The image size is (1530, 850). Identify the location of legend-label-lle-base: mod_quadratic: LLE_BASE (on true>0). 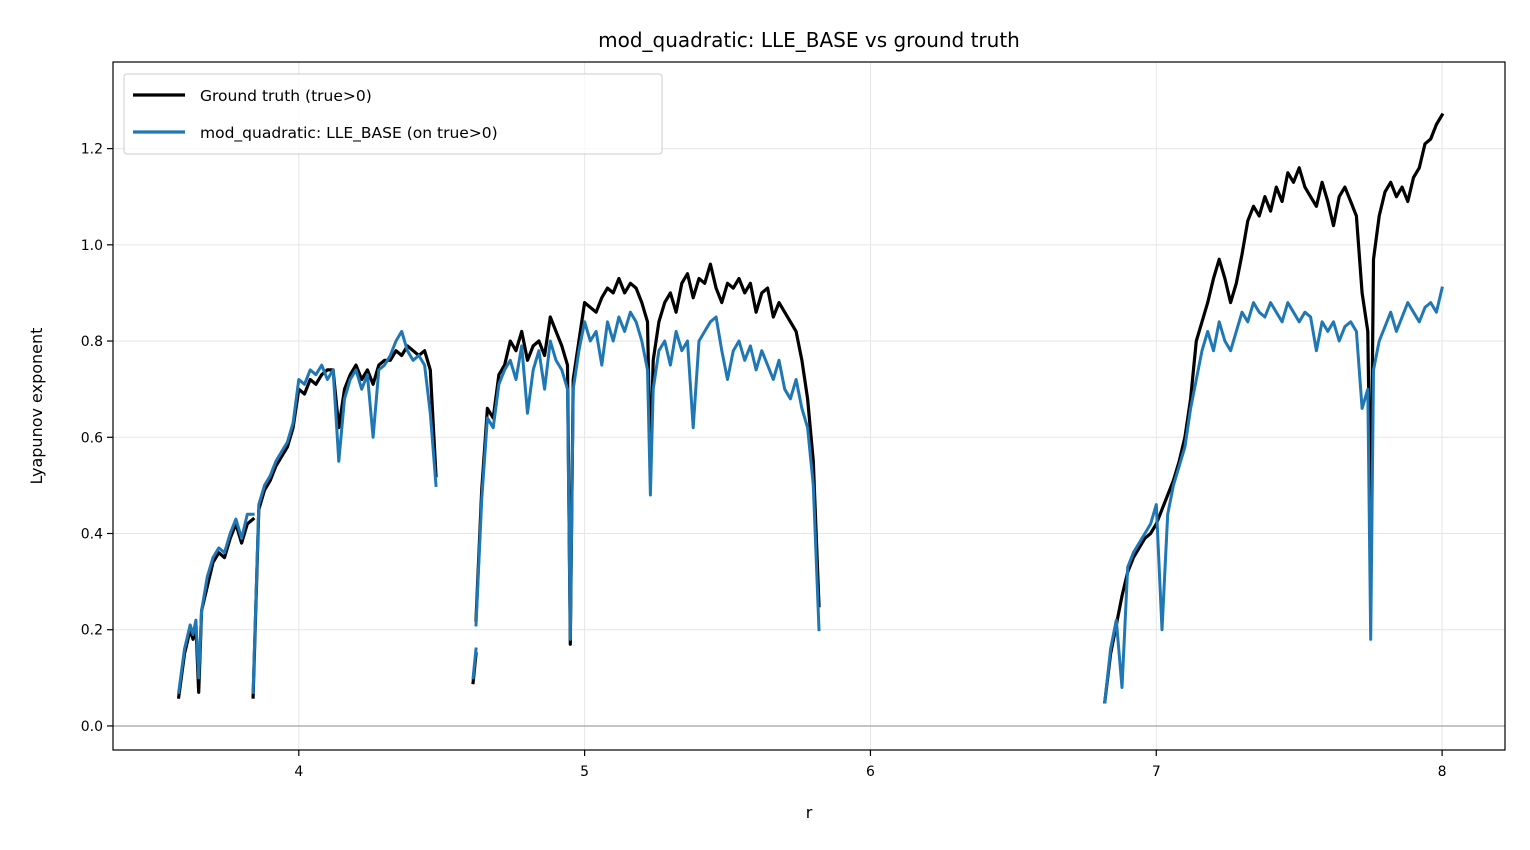
(349, 133).